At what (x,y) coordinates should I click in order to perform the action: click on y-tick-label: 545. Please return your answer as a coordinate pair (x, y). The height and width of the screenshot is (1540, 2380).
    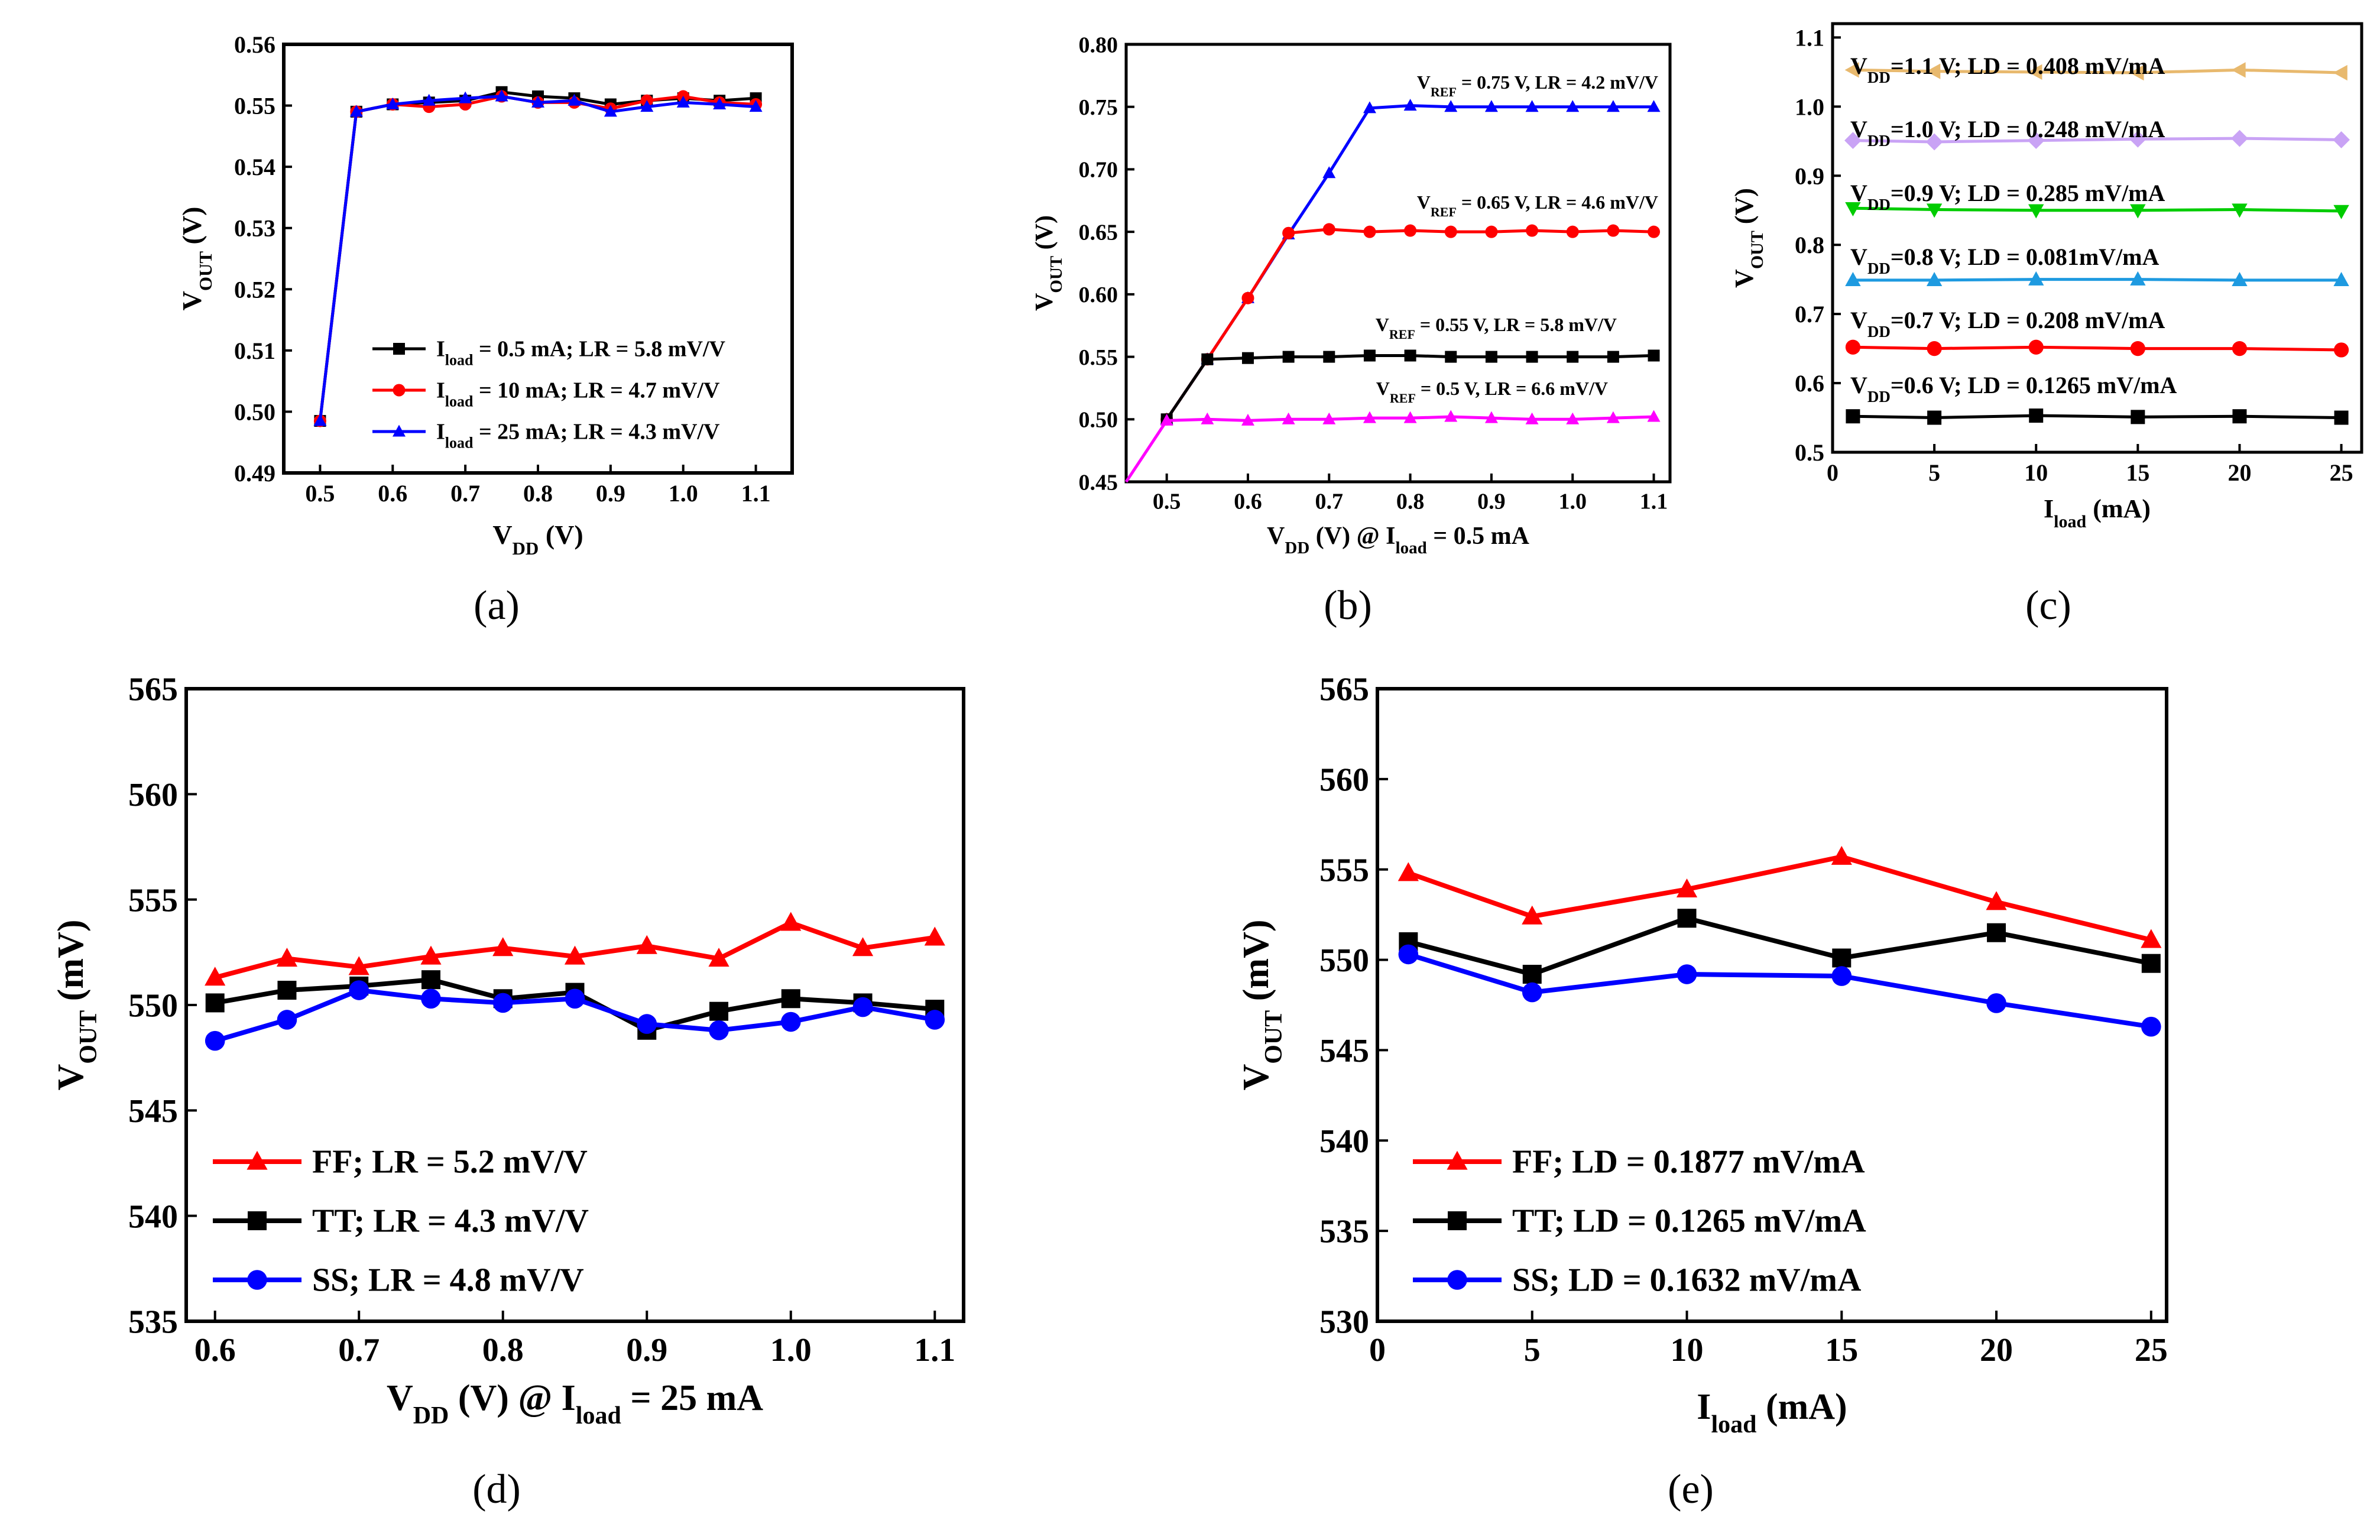
    Looking at the image, I should click on (1344, 1051).